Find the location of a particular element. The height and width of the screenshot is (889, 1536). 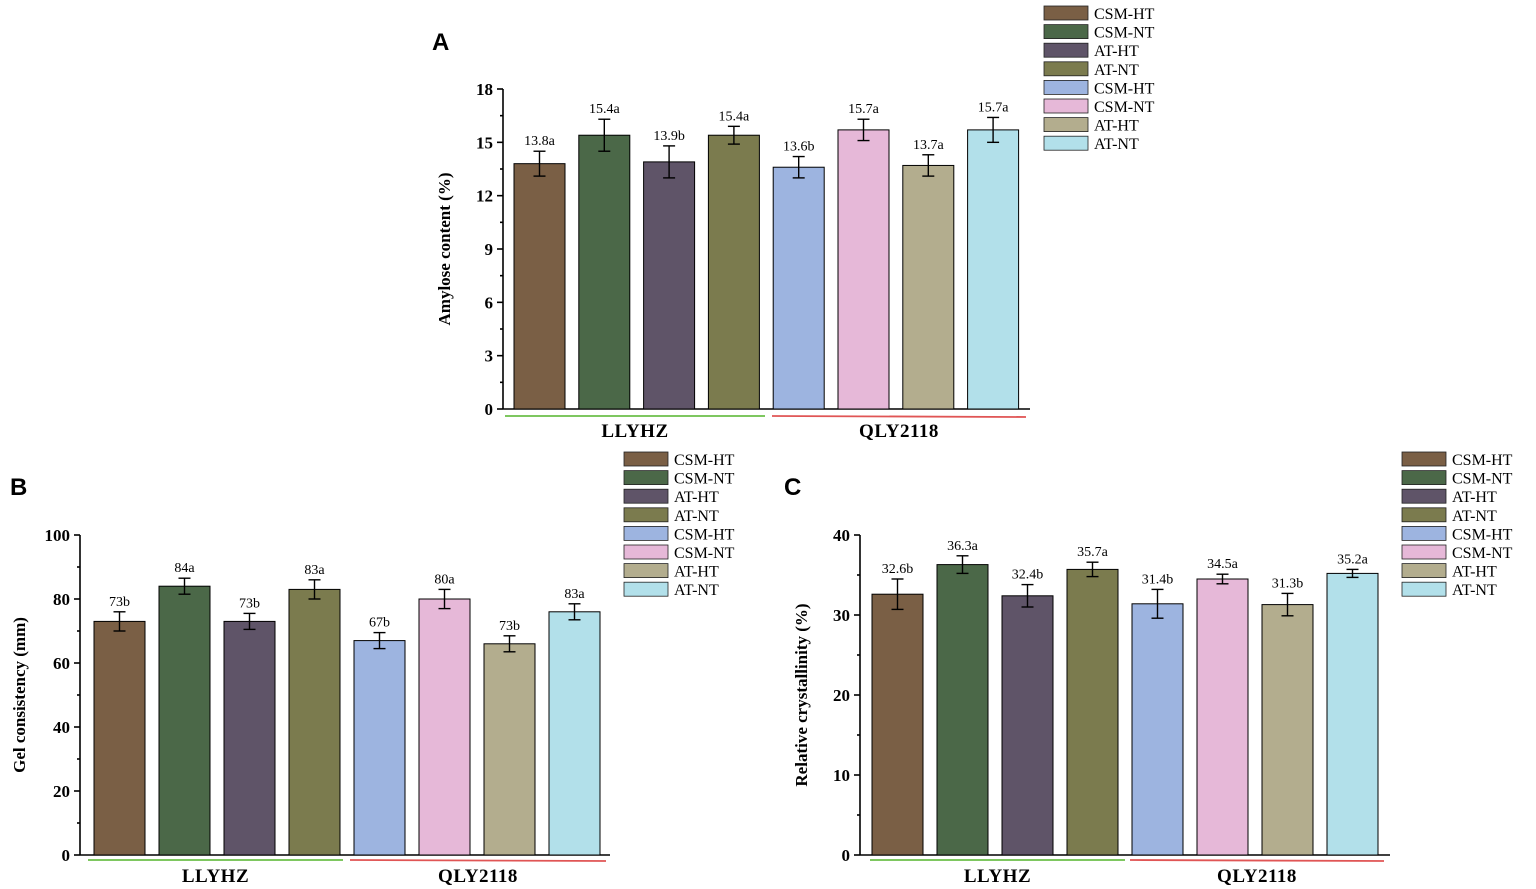

data-label: 31.4b is located at coordinates (1158, 579).